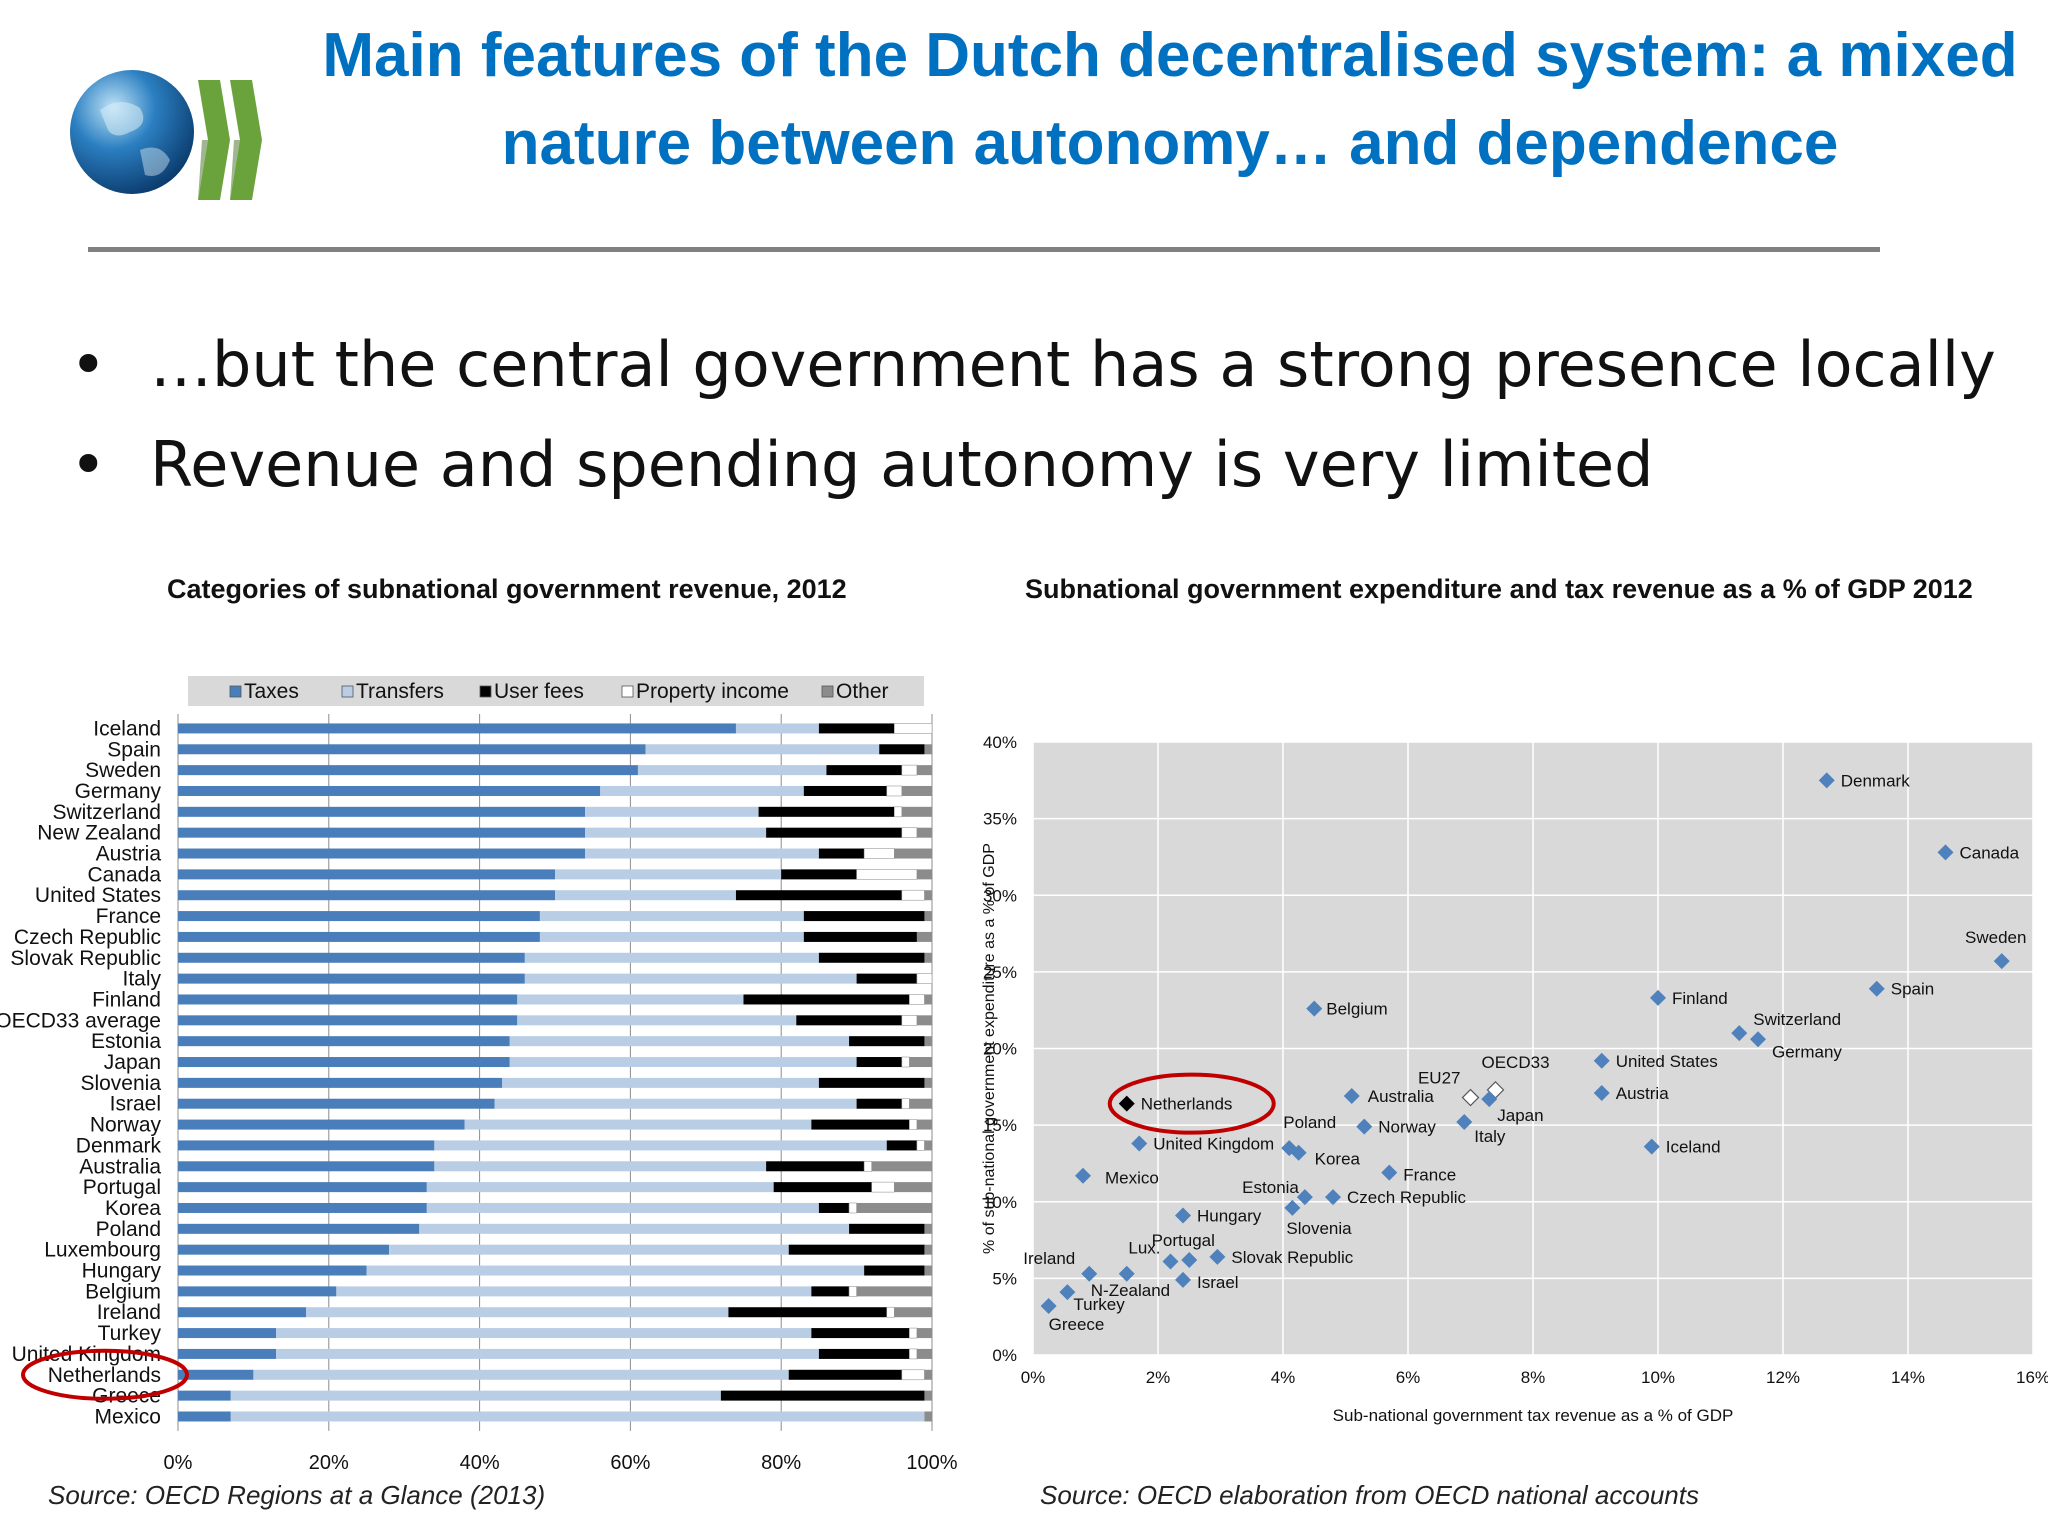  Describe the element at coordinates (122, 1271) in the screenshot. I see `category-label: Hungary` at that location.